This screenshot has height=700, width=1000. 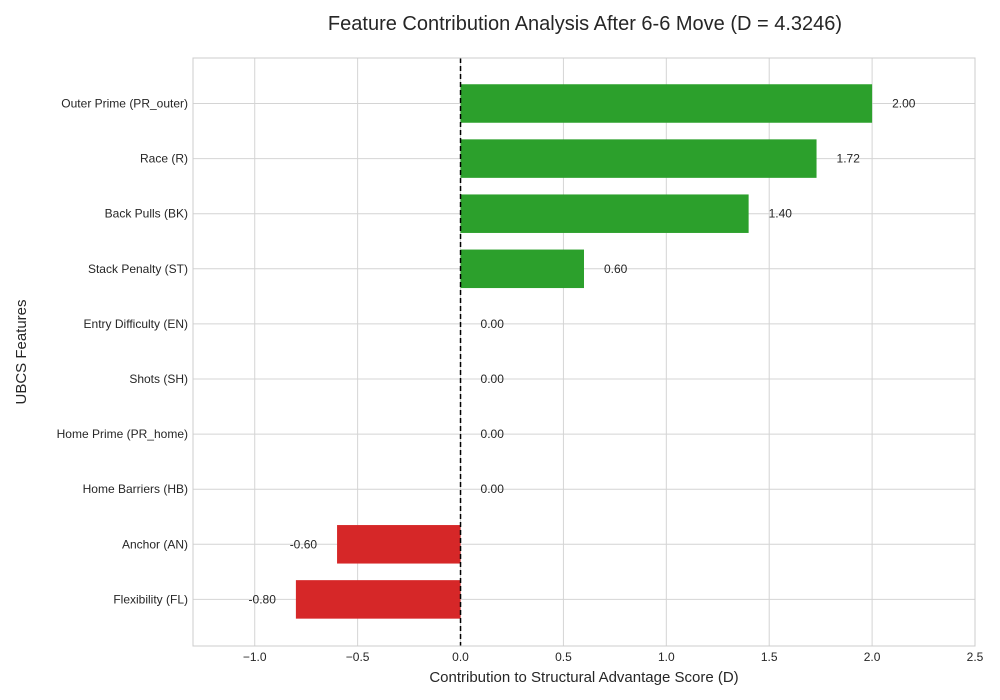 I want to click on x-tick-label: 0.0, so click(x=460, y=657).